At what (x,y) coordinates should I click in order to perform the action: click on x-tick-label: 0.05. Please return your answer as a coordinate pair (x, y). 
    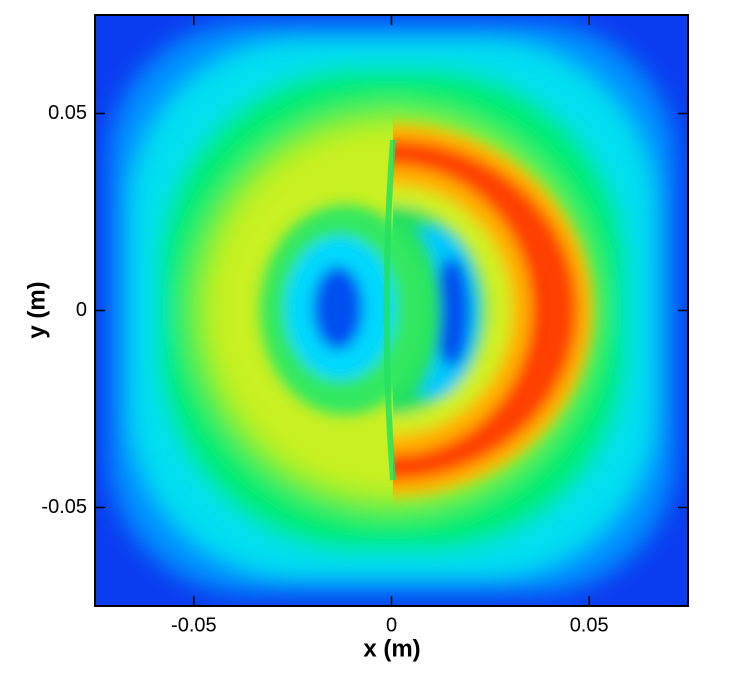
    Looking at the image, I should click on (589, 625).